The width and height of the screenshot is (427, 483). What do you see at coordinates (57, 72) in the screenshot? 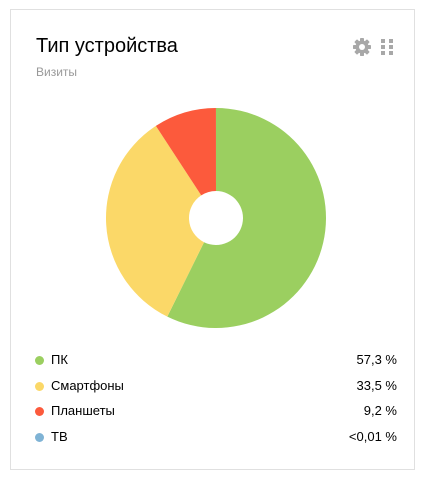
I see `widget-subtitle: Визиты` at bounding box center [57, 72].